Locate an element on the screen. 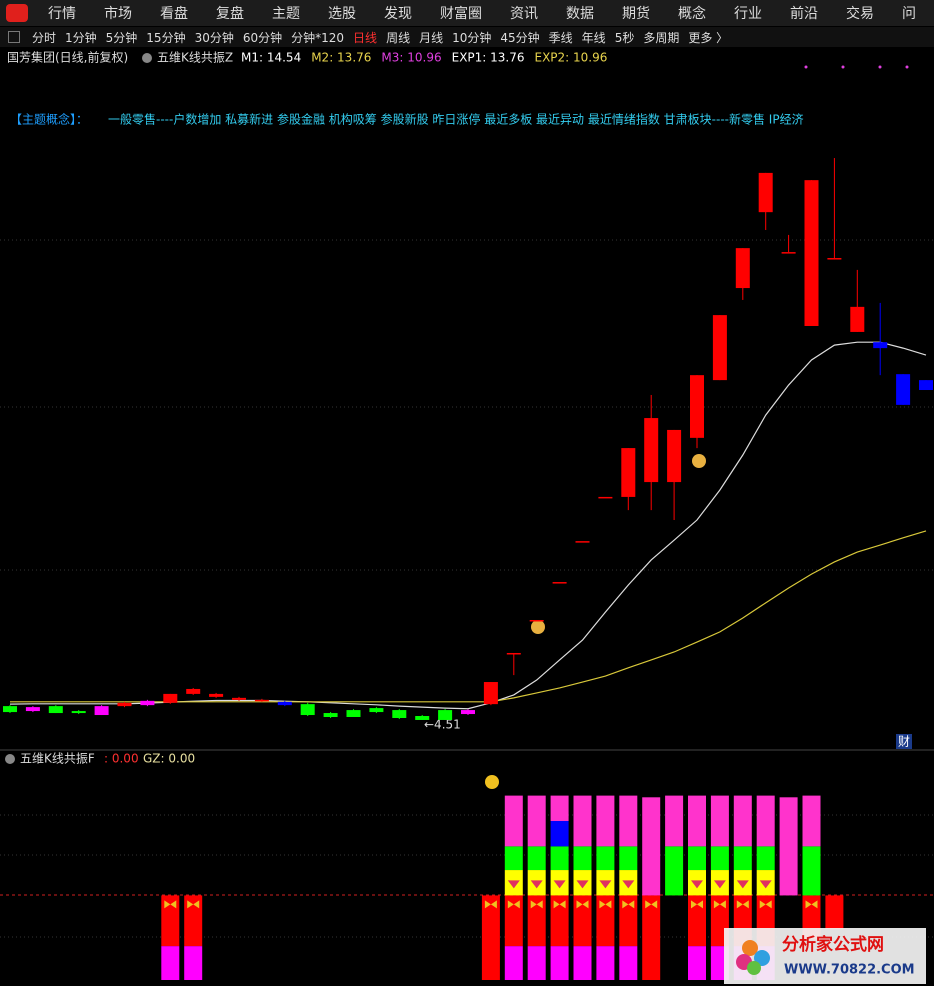  period-item: 15分钟 is located at coordinates (166, 37).